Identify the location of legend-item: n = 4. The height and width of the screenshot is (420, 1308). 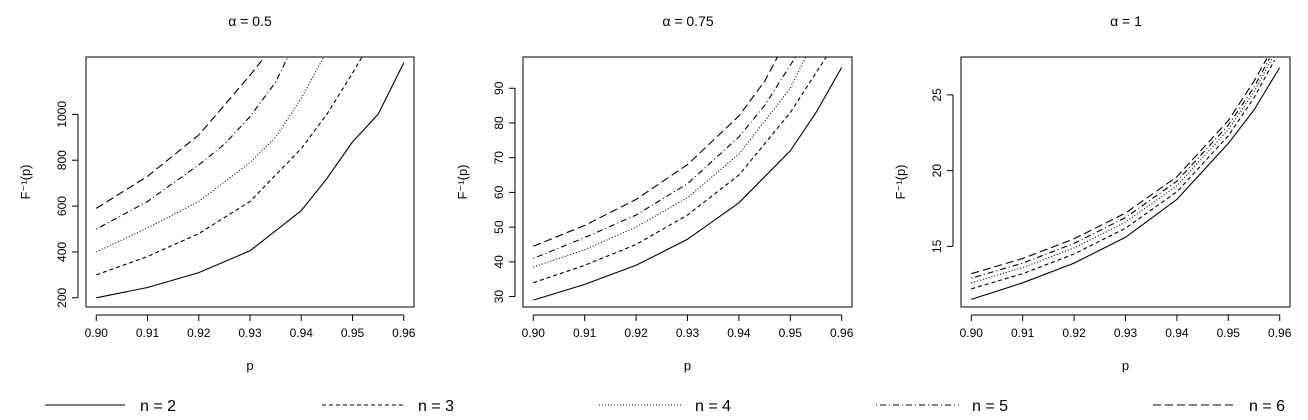
(665, 406).